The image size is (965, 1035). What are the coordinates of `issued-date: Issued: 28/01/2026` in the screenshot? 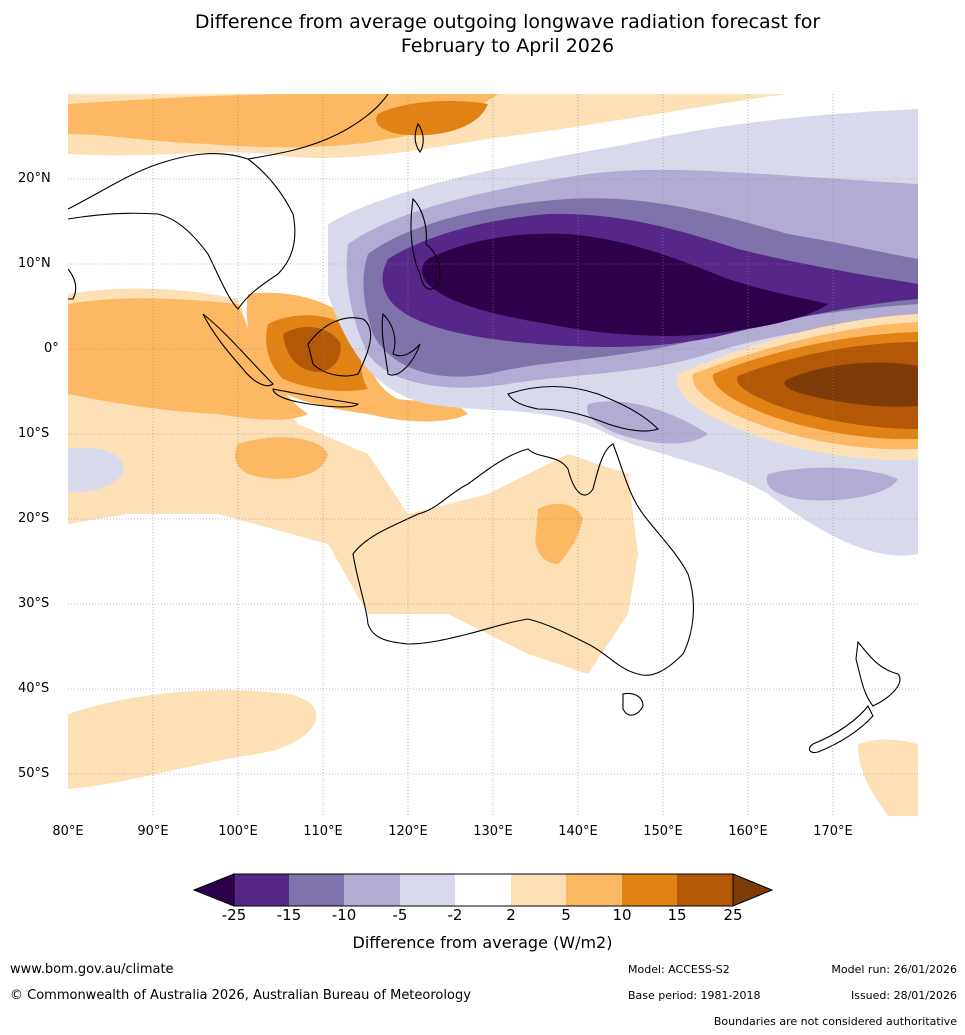 It's located at (903, 995).